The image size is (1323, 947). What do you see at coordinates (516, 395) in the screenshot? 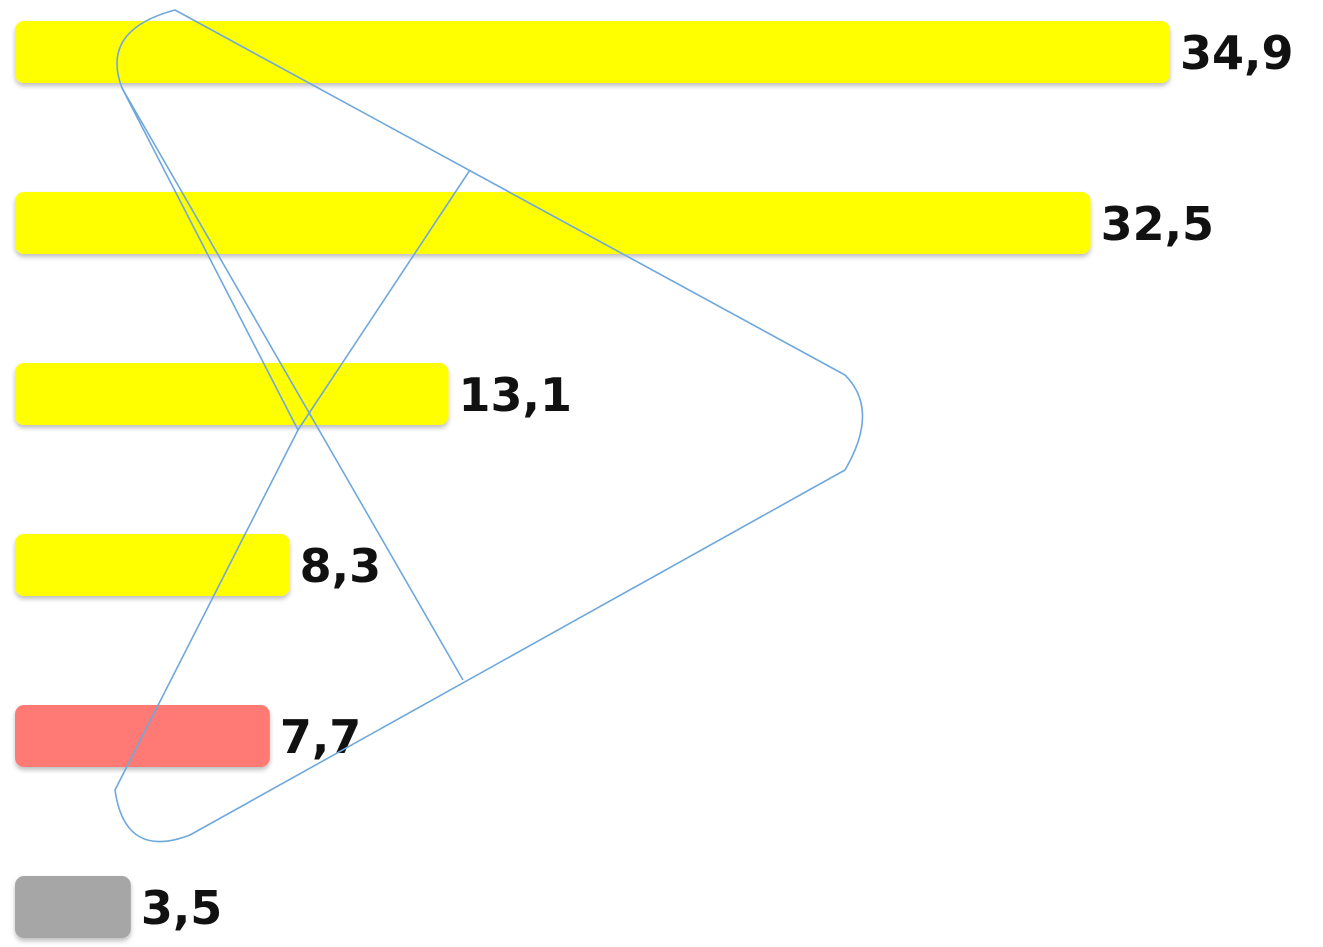
I see `value-label-3: 13,1` at bounding box center [516, 395].